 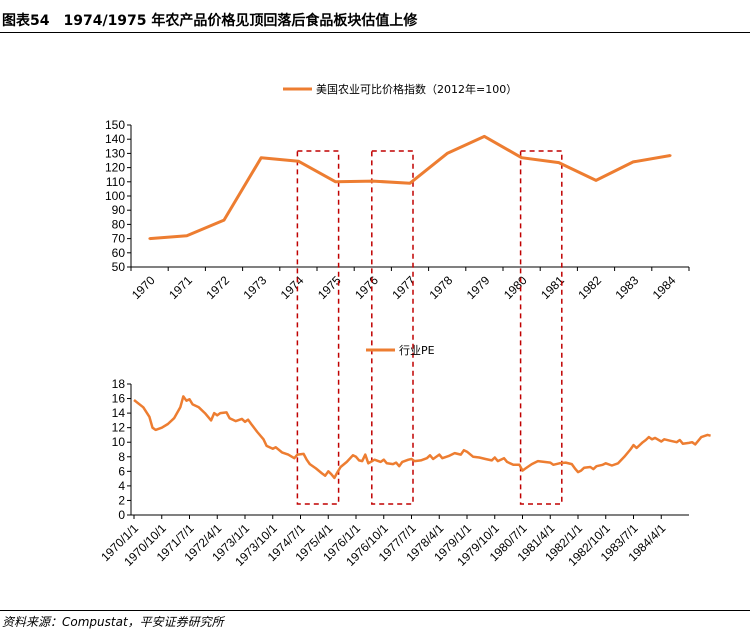 What do you see at coordinates (119, 399) in the screenshot?
I see `chart2-y-tick-label: 16` at bounding box center [119, 399].